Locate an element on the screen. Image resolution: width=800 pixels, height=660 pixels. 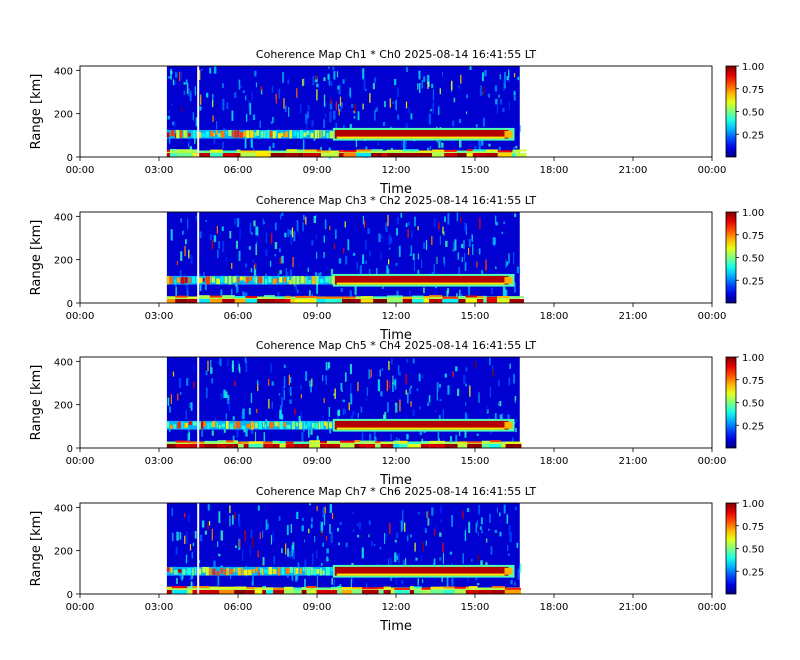
colorbar-tick-label: 0.50 is located at coordinates (753, 259).